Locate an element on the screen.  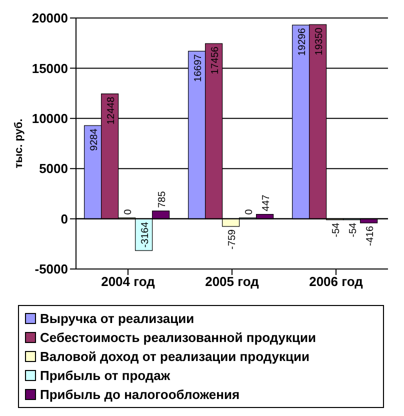
y-tick-label: 20000 is located at coordinates (50, 18).